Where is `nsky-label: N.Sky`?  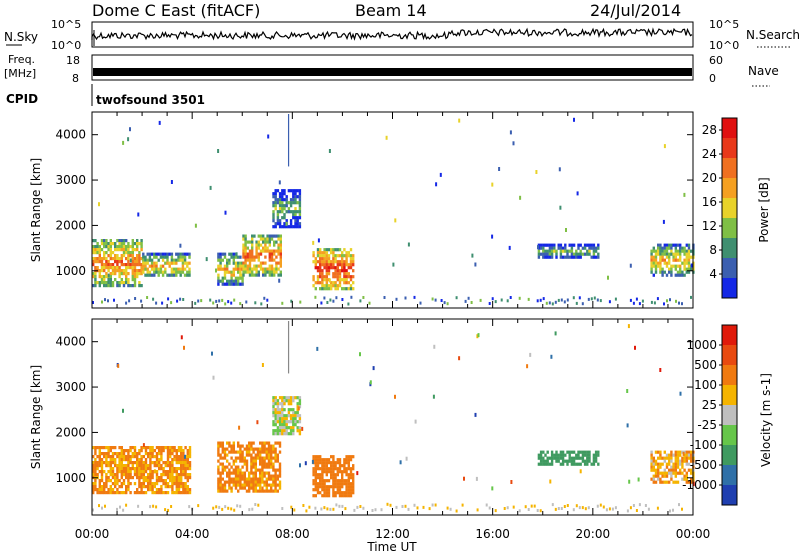
nsky-label: N.Sky is located at coordinates (21, 37).